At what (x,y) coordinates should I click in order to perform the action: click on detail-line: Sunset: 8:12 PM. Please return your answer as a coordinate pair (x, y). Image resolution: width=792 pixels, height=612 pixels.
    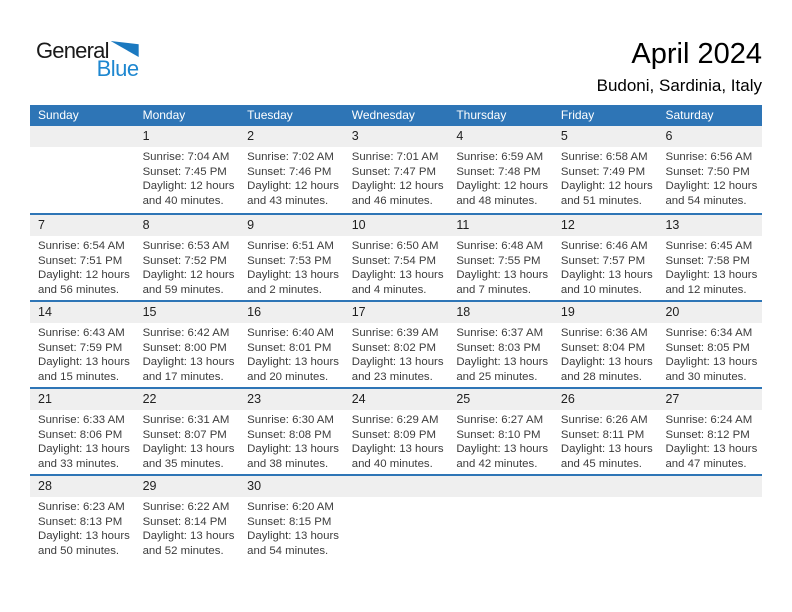
    Looking at the image, I should click on (707, 434).